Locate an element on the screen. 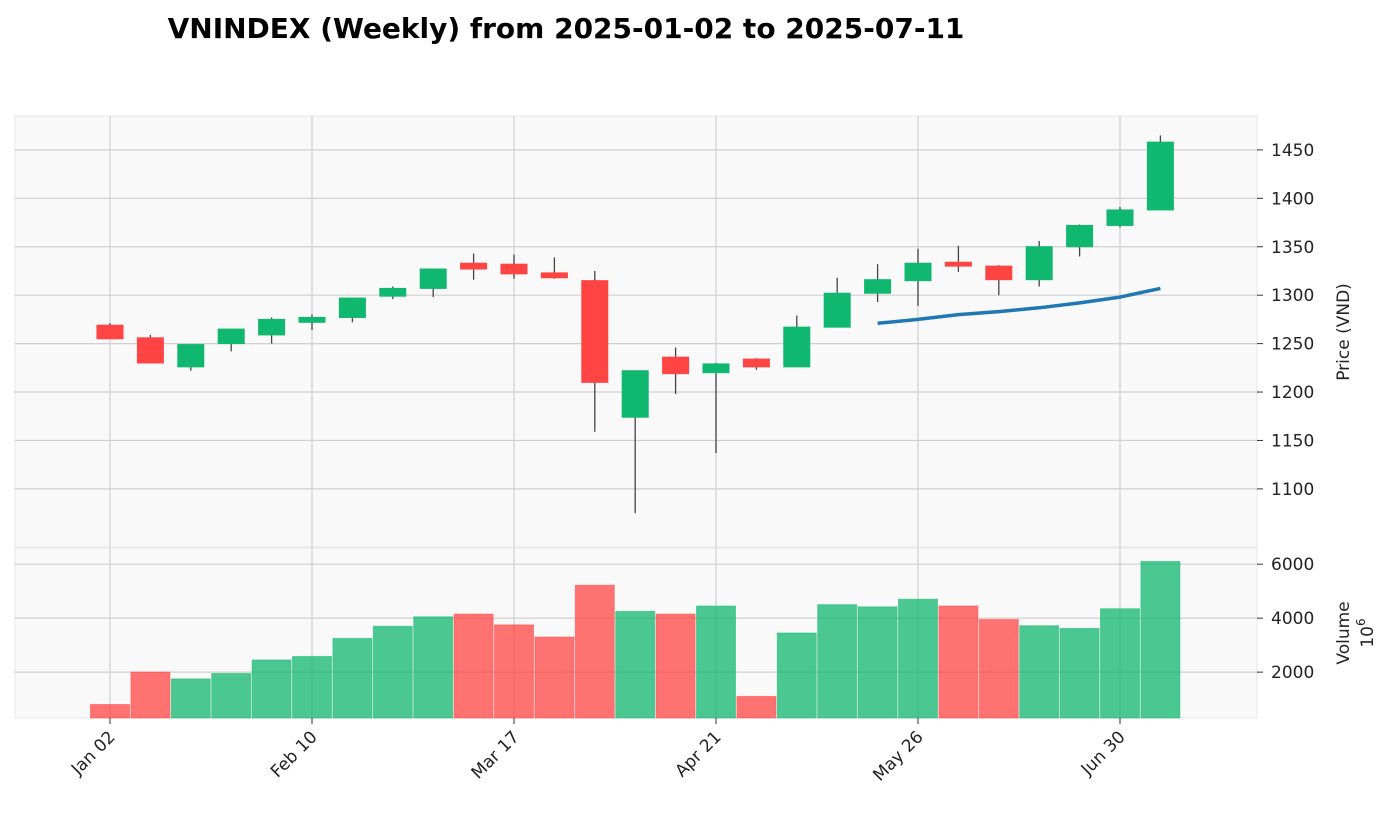 This screenshot has width=1397, height=817. x-tick-label: Apr 21 is located at coordinates (698, 754).